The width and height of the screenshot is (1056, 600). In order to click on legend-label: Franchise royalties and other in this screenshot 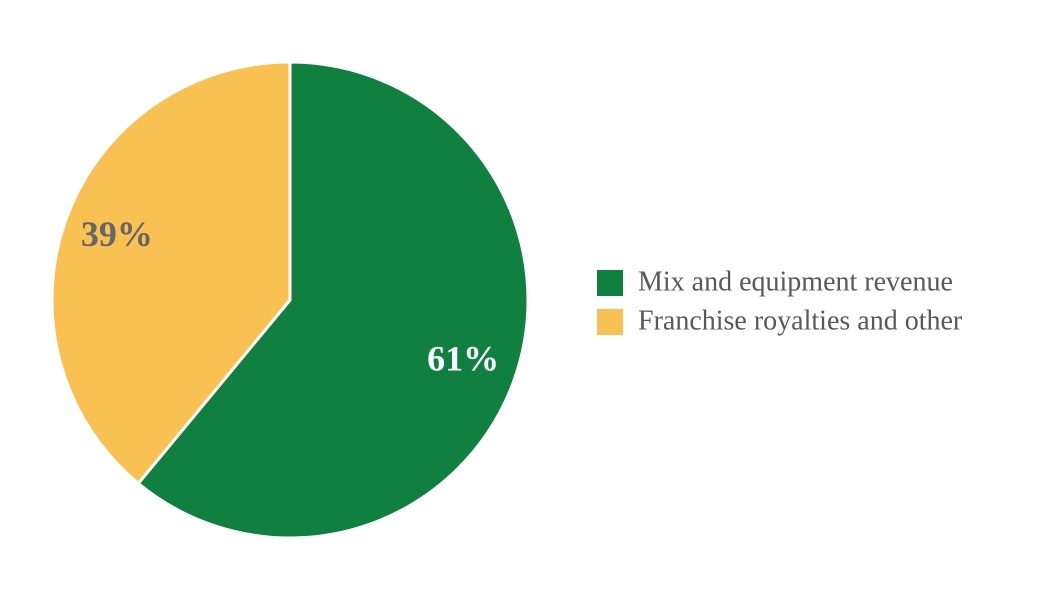, I will do `click(800, 320)`.